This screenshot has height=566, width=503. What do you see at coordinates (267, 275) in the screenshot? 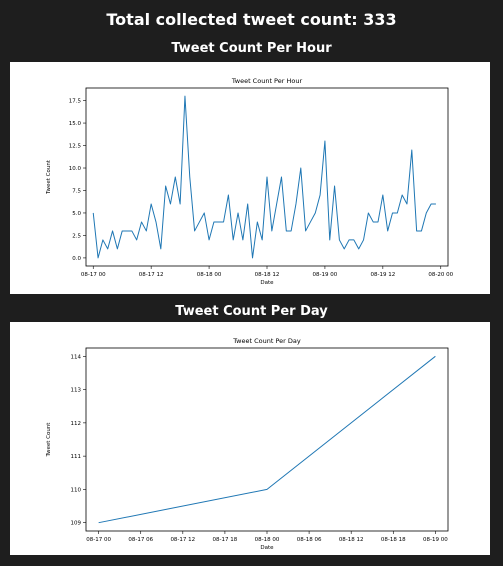
I see `hourly-x-tick-label: 08-18 12` at bounding box center [267, 275].